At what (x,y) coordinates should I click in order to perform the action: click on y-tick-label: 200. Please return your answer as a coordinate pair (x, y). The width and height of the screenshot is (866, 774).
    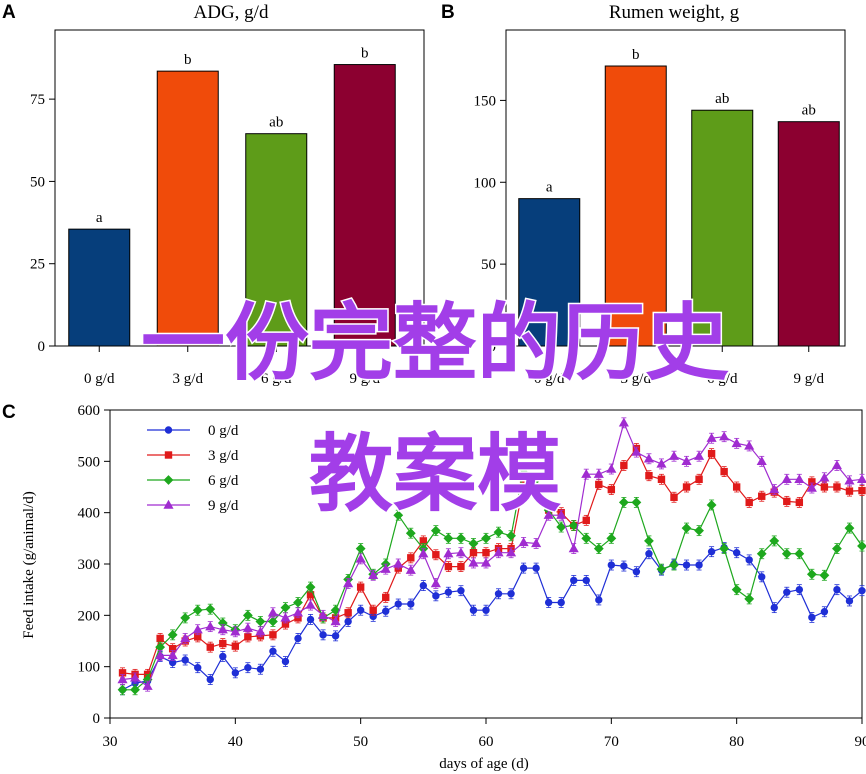
    Looking at the image, I should click on (89, 616).